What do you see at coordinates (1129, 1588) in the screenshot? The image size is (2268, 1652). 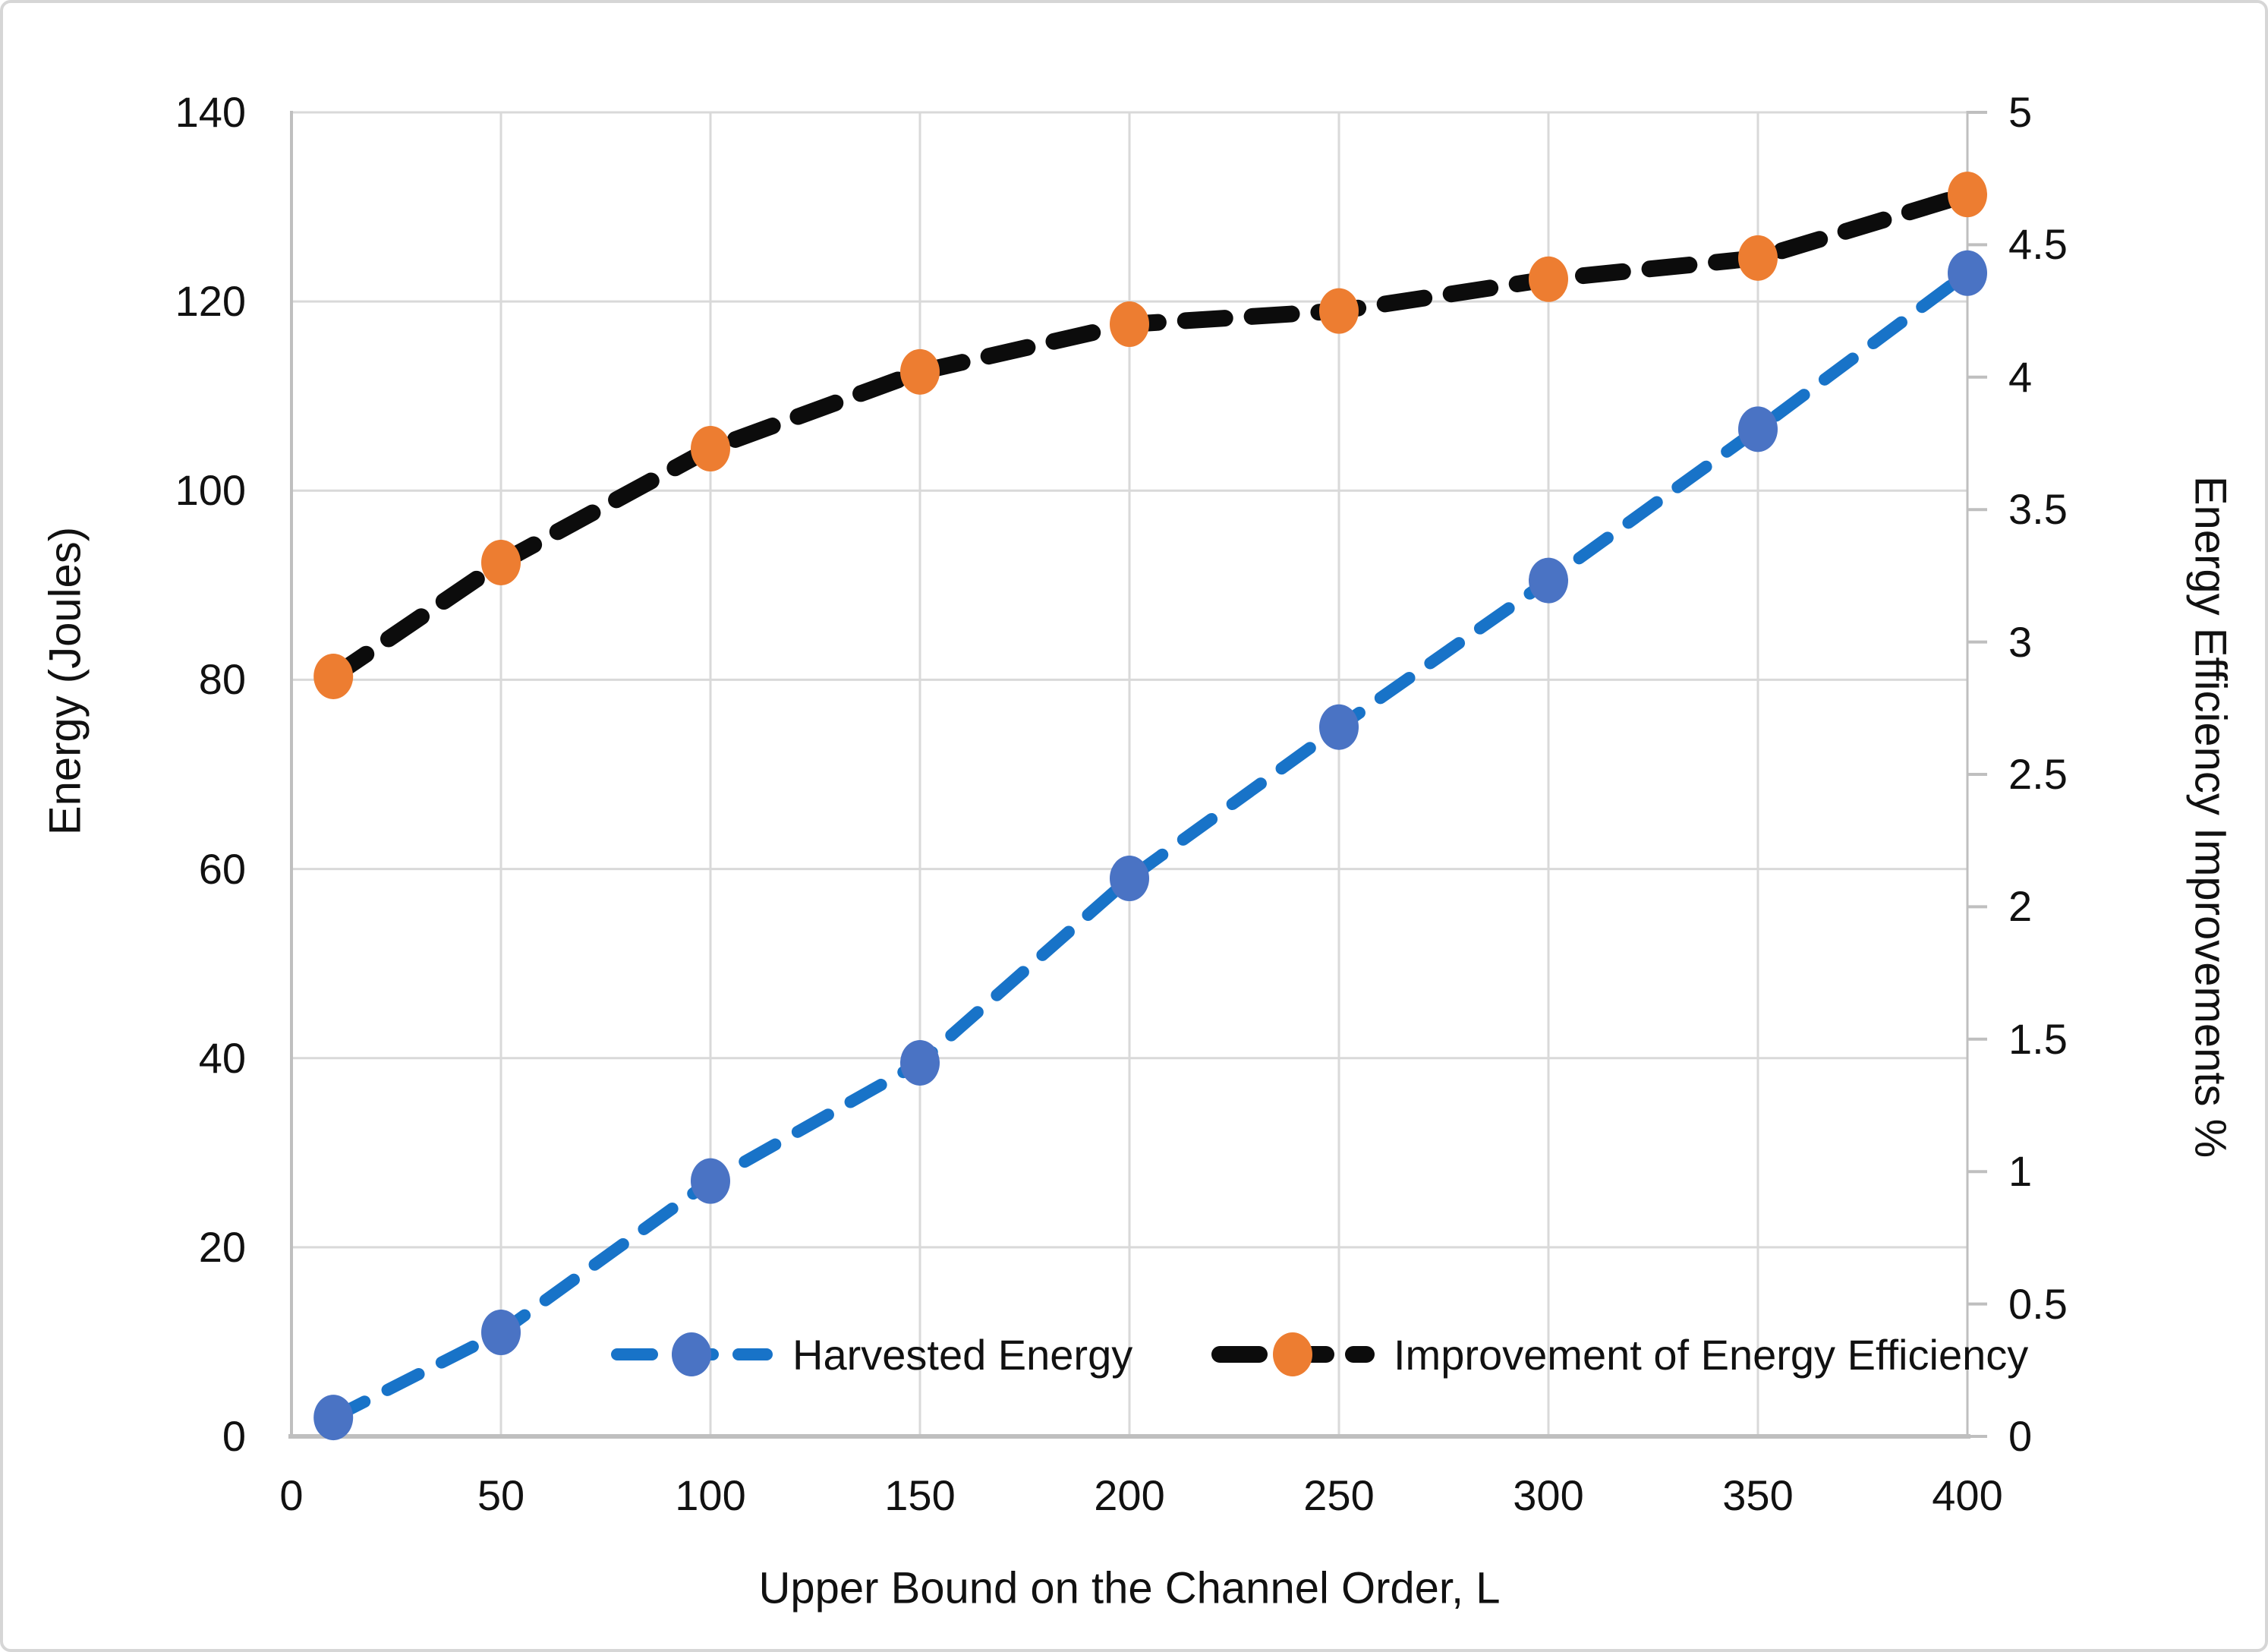 I see `x-axis-title: Upper Bound on the Channel Order, L` at bounding box center [1129, 1588].